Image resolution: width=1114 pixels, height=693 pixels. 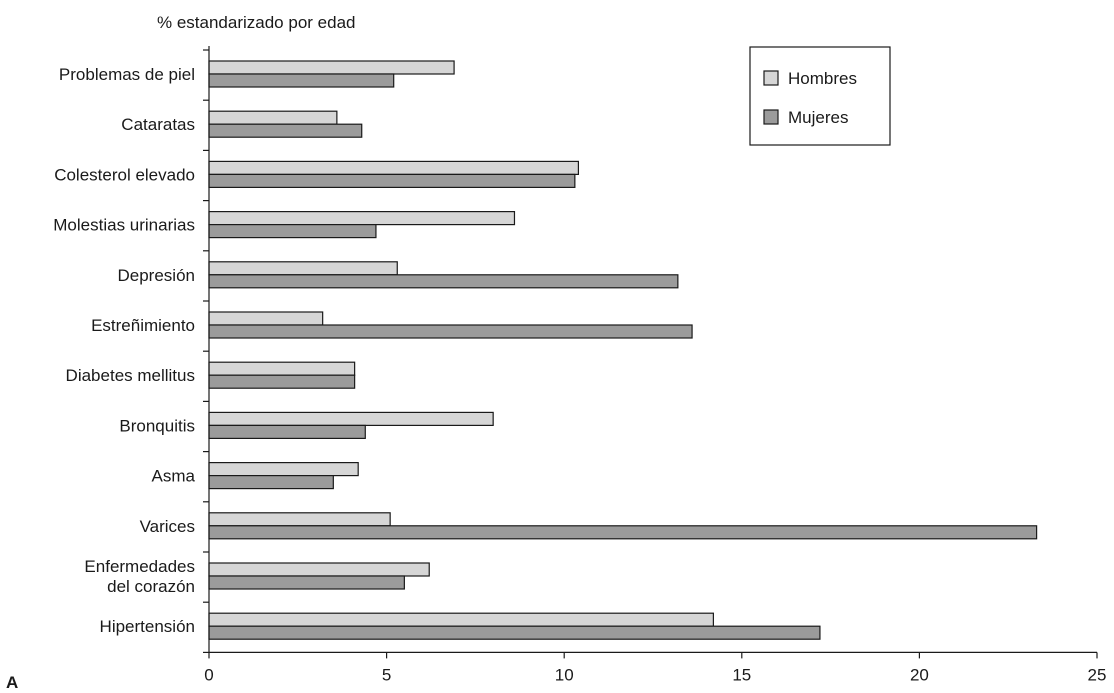 I want to click on x-tick-label-0: 0, so click(x=208, y=674).